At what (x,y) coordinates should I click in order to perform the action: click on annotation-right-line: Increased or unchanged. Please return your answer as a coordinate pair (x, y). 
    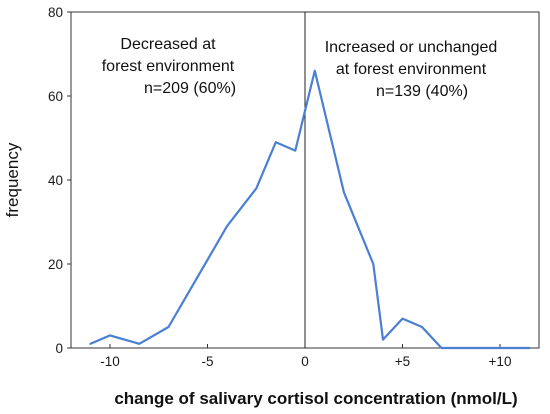
    Looking at the image, I should click on (411, 47).